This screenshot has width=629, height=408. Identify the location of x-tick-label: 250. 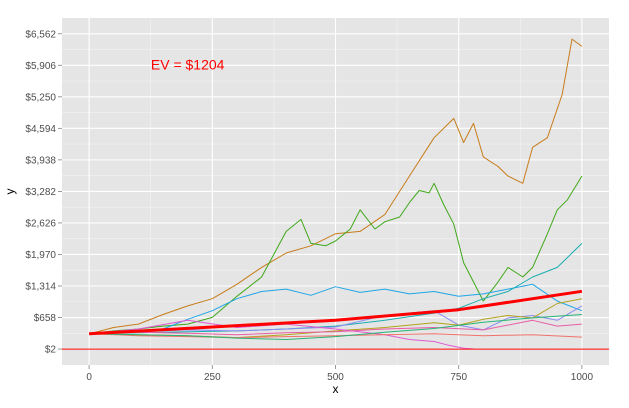
(212, 377).